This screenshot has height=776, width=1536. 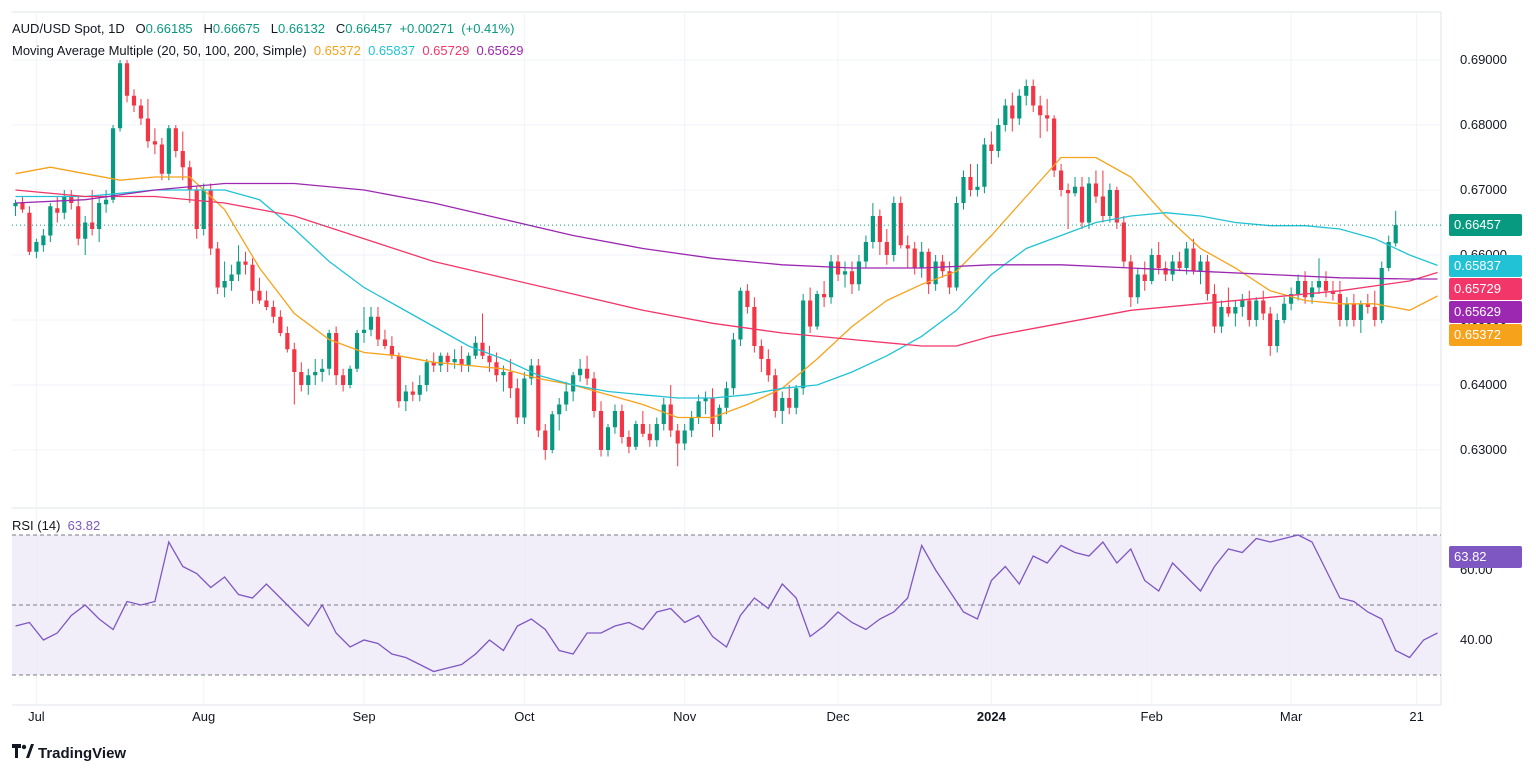 I want to click on rsi-legend: RSI (14) 63.82, so click(x=56, y=525).